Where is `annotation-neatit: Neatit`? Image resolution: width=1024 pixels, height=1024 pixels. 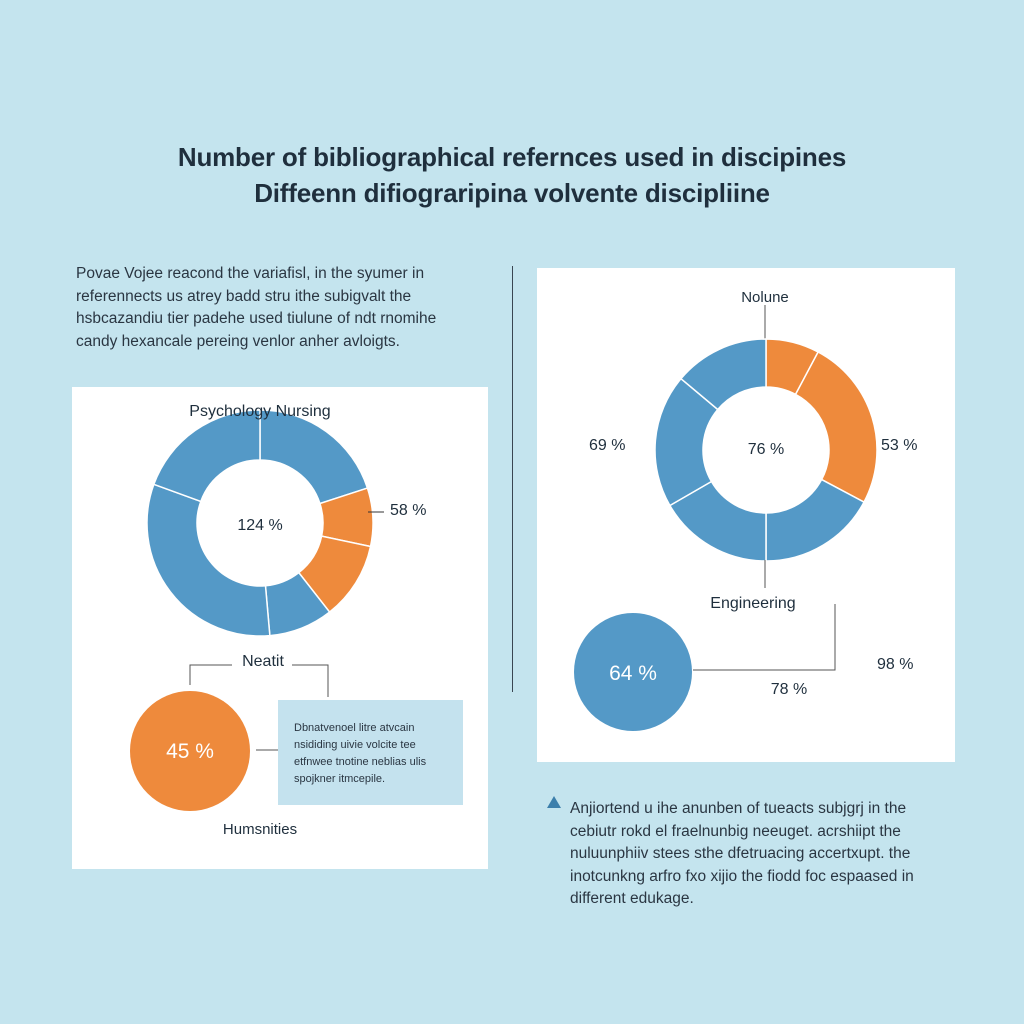
annotation-neatit: Neatit is located at coordinates (263, 661).